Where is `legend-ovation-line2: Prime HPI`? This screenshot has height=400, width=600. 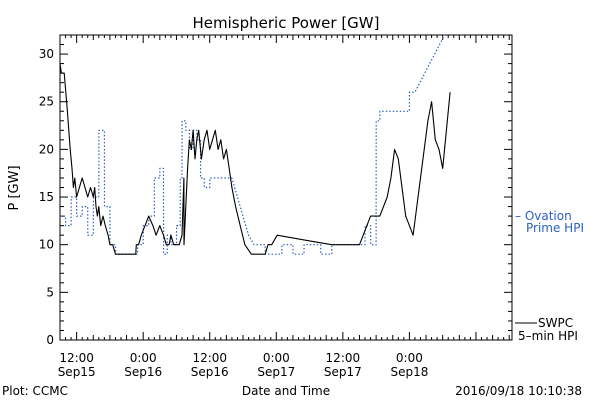 legend-ovation-line2: Prime HPI is located at coordinates (555, 228).